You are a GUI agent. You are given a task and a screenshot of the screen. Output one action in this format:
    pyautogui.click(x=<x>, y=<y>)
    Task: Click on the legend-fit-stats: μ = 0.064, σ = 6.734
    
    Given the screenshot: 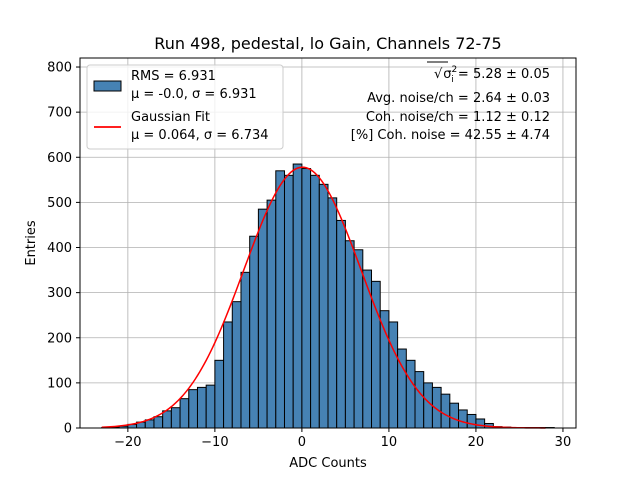 What is the action you would take?
    pyautogui.click(x=200, y=135)
    